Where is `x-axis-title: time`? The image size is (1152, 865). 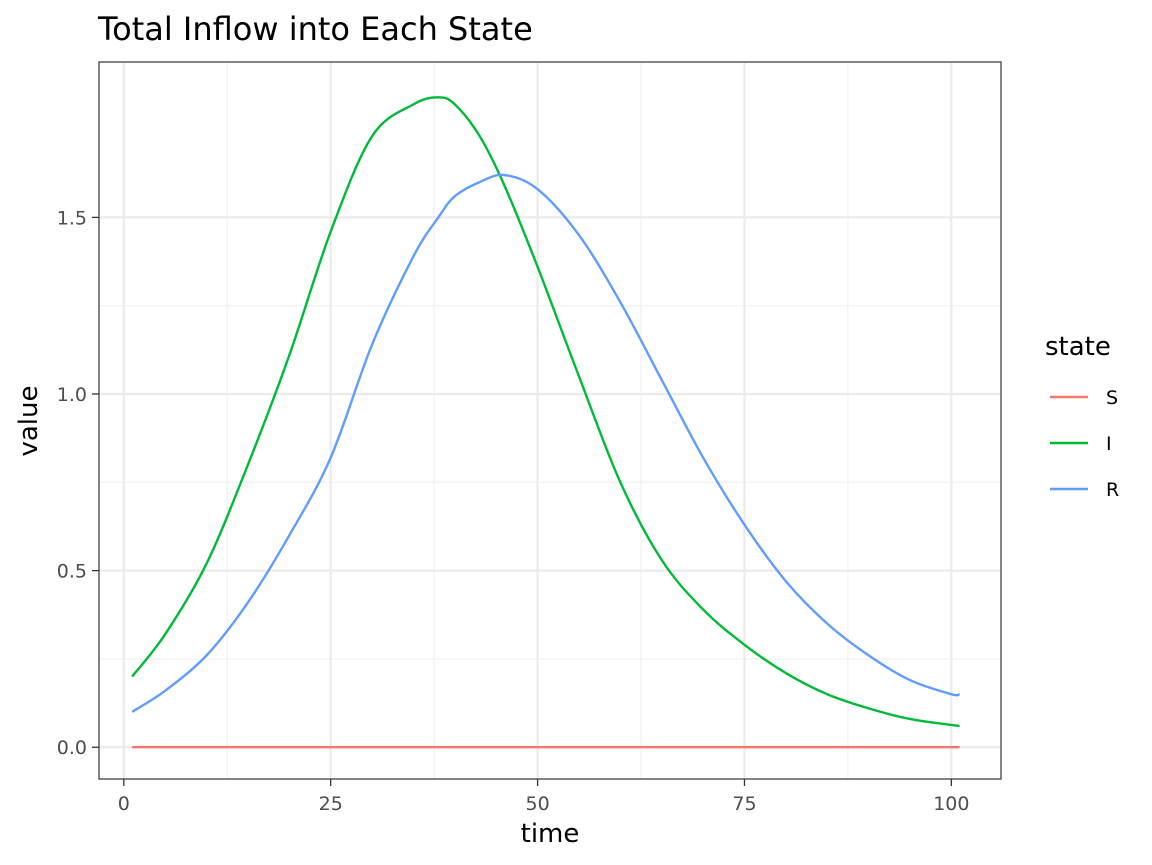 x-axis-title: time is located at coordinates (550, 834).